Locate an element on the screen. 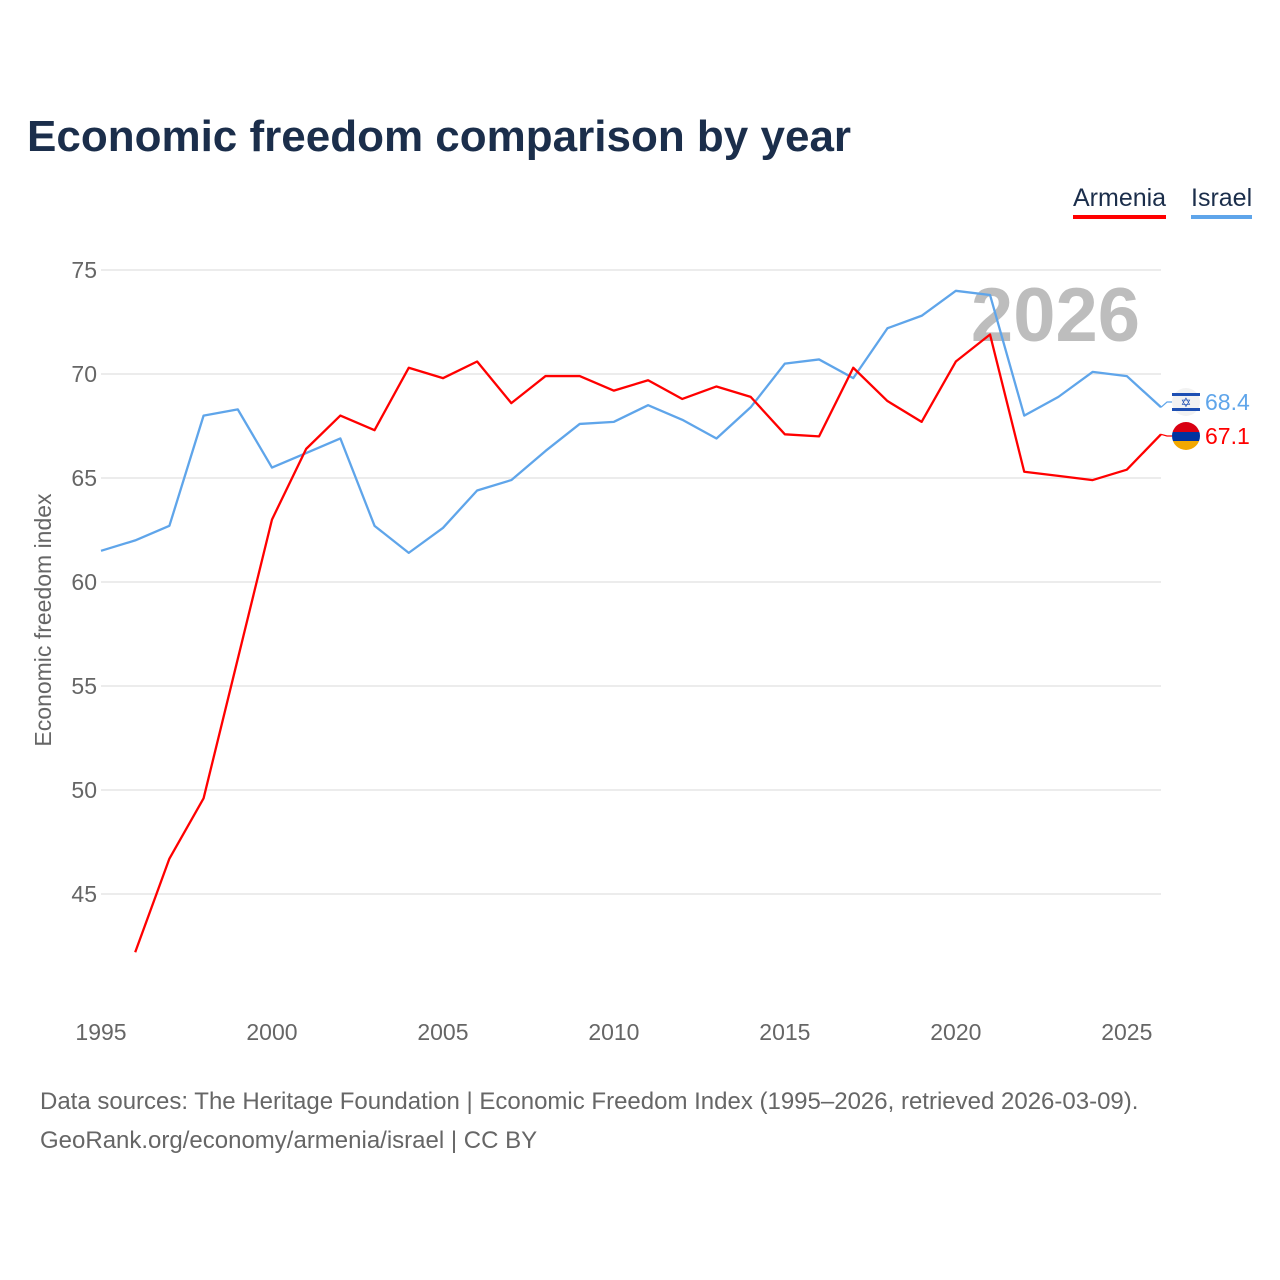 The height and width of the screenshot is (1280, 1280). star-of-david-icon: ✡ is located at coordinates (1186, 402).